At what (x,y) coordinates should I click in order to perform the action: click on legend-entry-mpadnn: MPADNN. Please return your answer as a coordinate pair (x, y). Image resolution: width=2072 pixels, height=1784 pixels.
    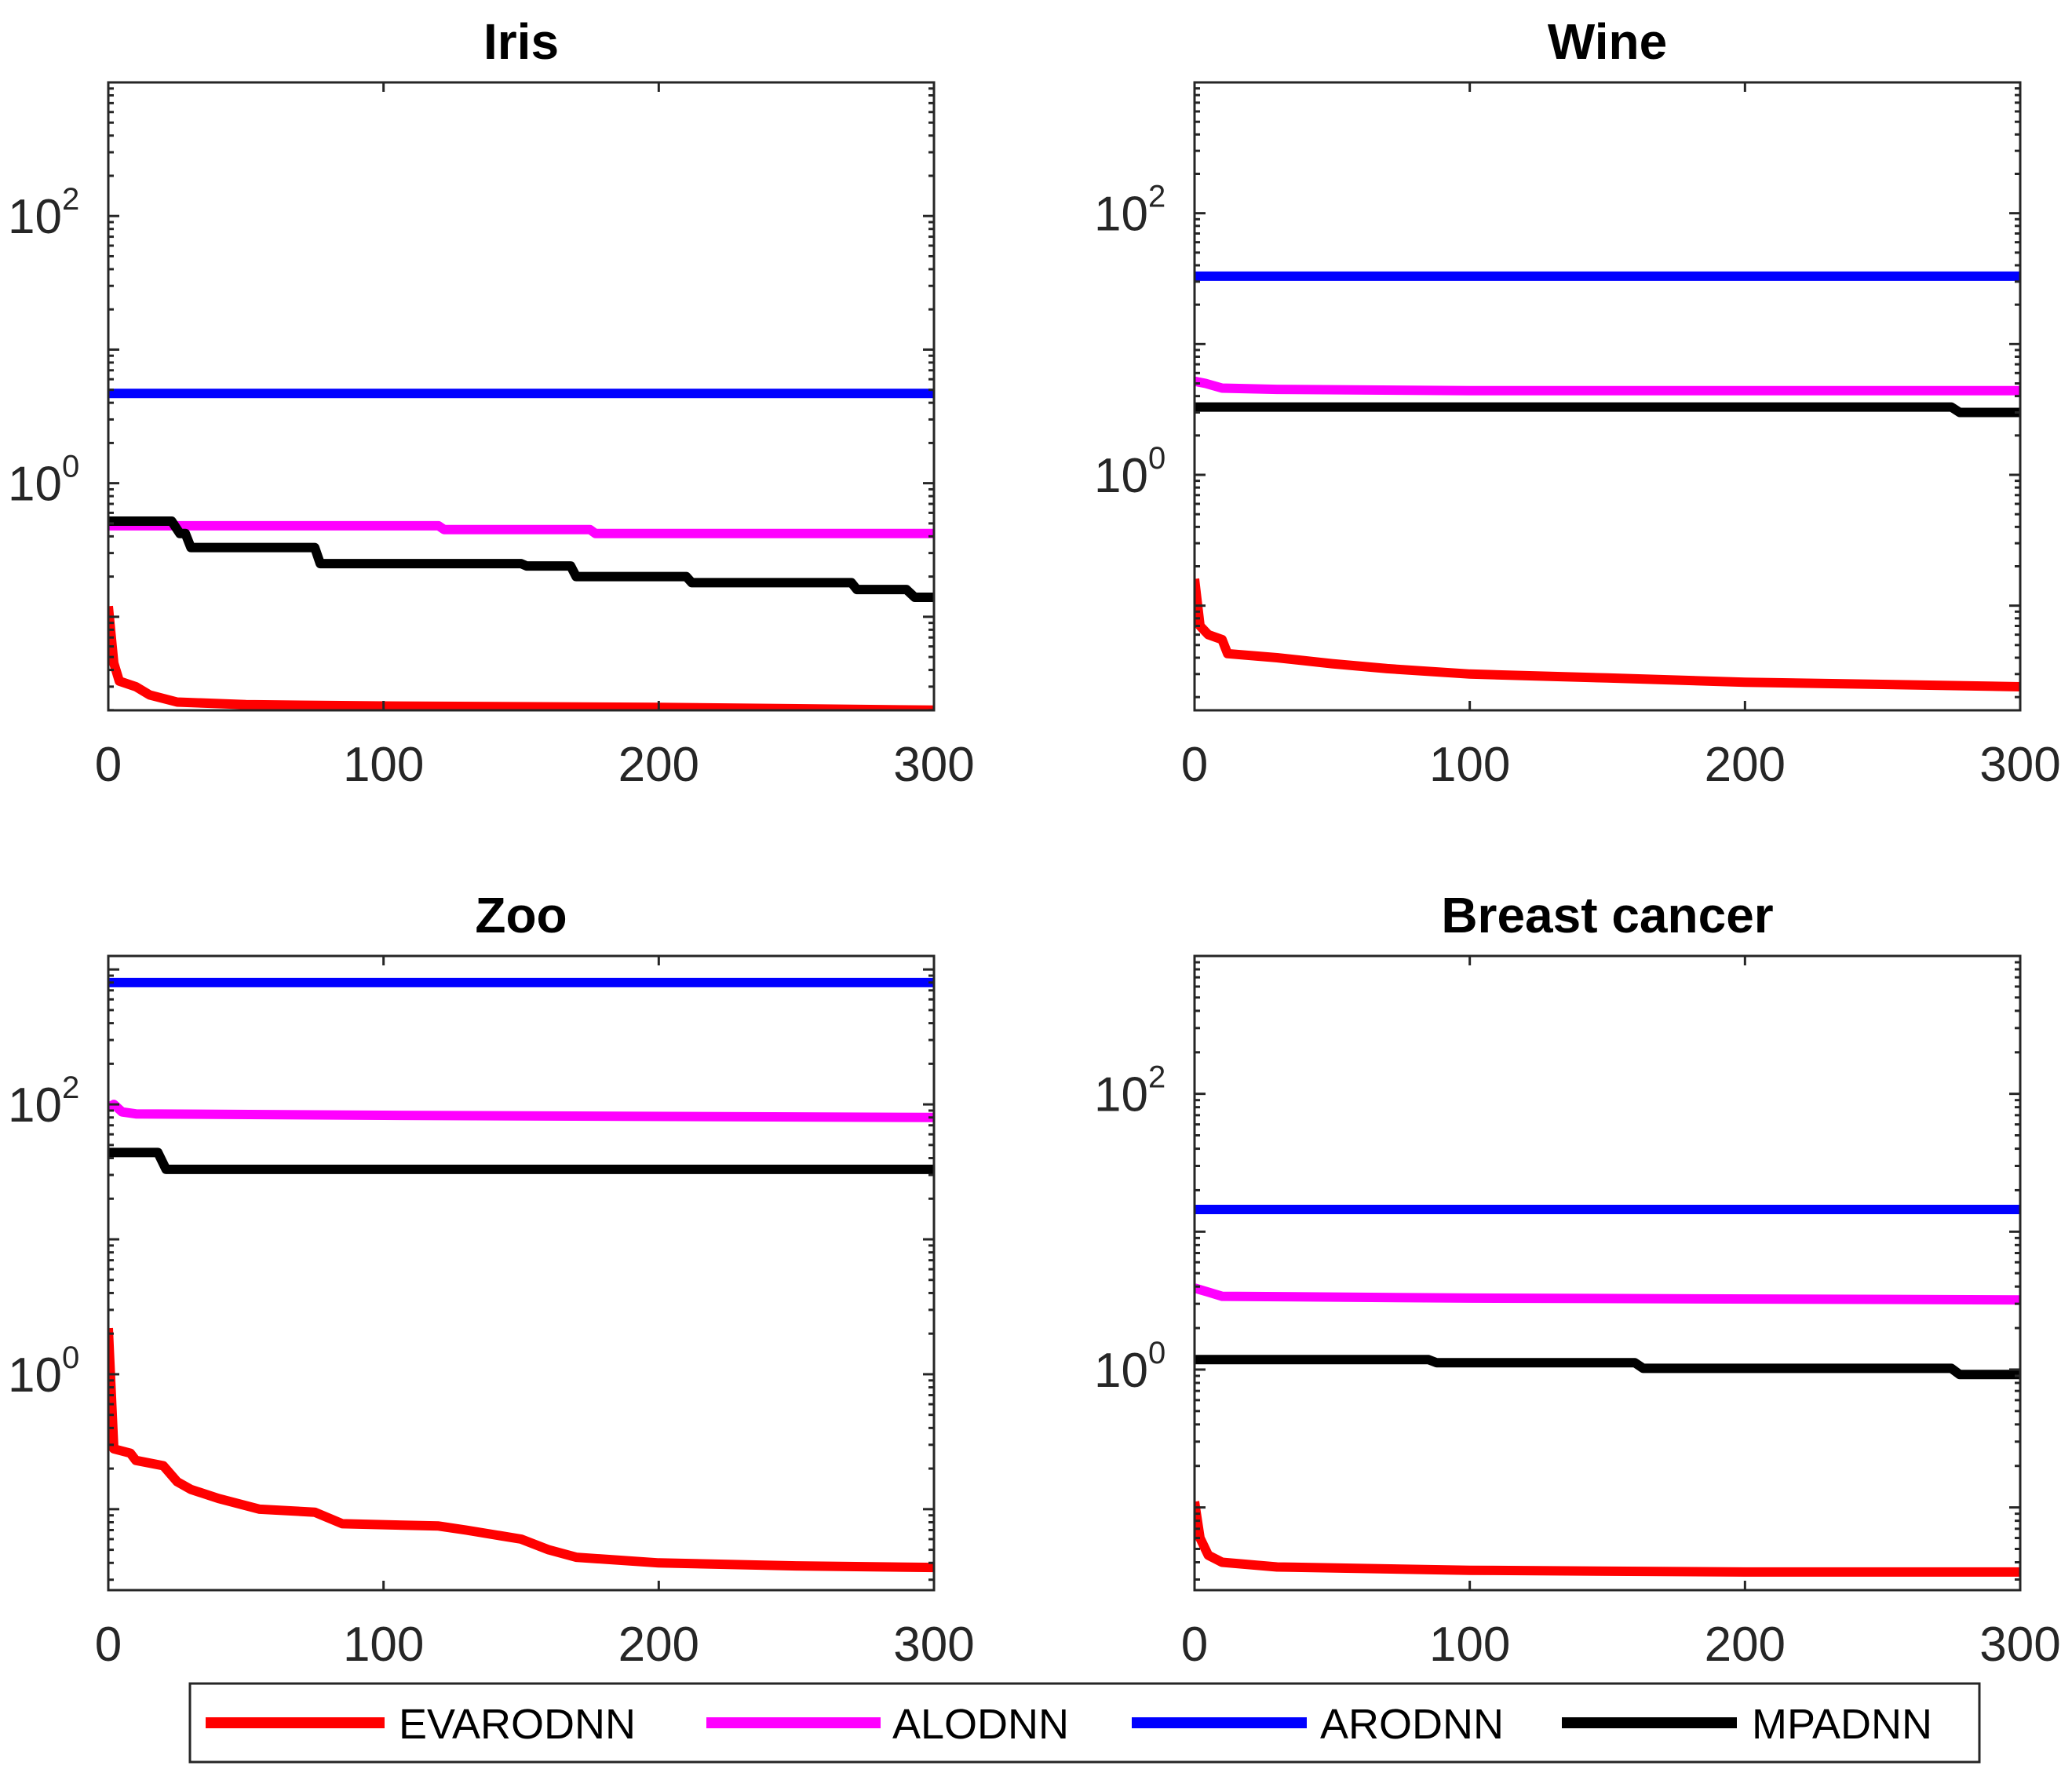
    Looking at the image, I should click on (1747, 1724).